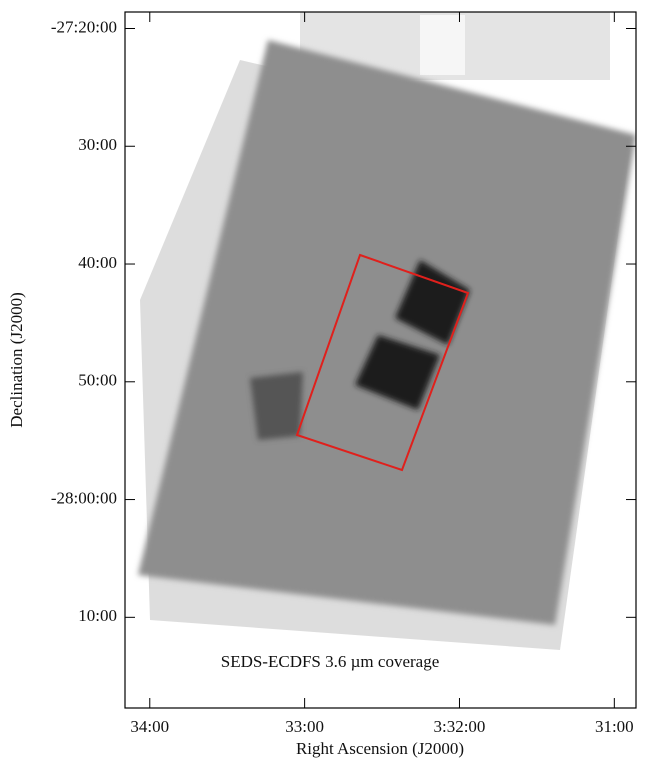 The height and width of the screenshot is (774, 657). What do you see at coordinates (459, 726) in the screenshot?
I see `x-tick-label: 3:32:00` at bounding box center [459, 726].